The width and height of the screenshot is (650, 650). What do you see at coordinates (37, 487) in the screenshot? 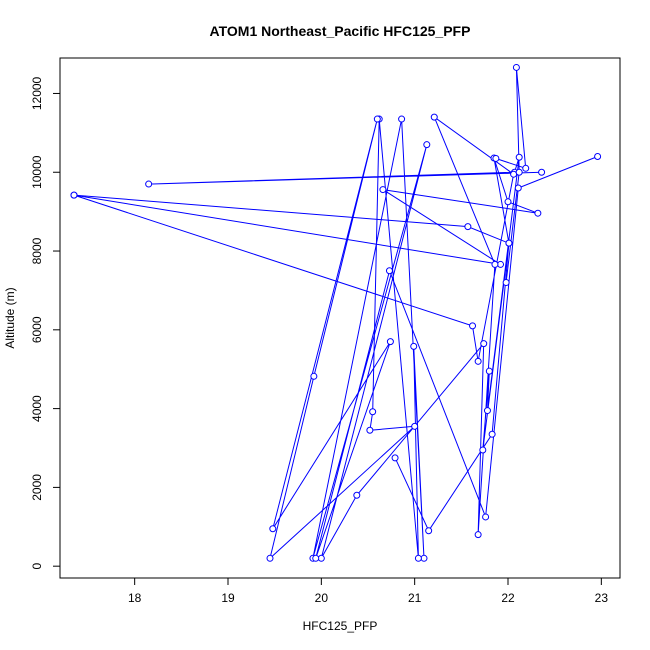
I see `y-tick-label: 2000` at bounding box center [37, 487].